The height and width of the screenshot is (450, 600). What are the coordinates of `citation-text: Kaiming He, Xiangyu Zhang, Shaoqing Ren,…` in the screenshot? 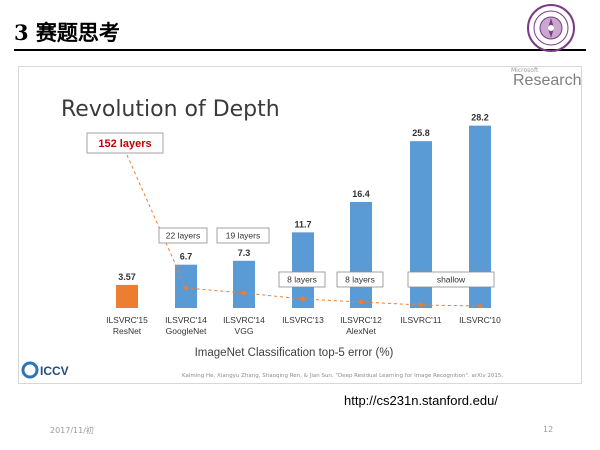 It's located at (343, 376).